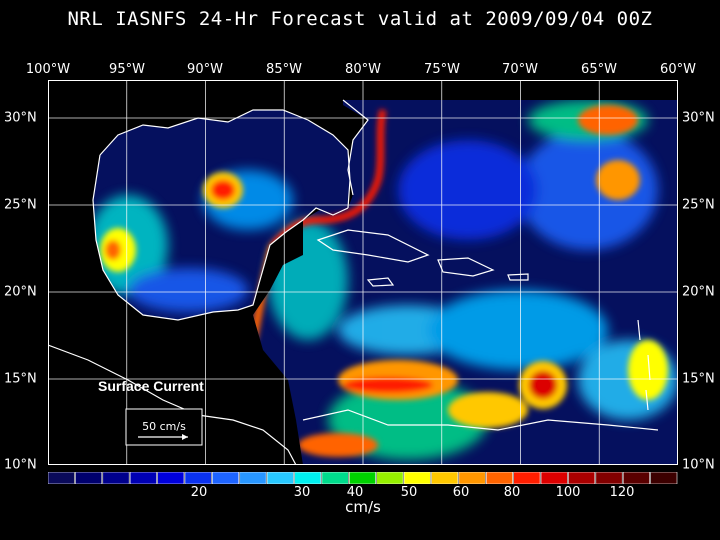 The image size is (720, 540). What do you see at coordinates (363, 69) in the screenshot?
I see `lon-label: 80°W` at bounding box center [363, 69].